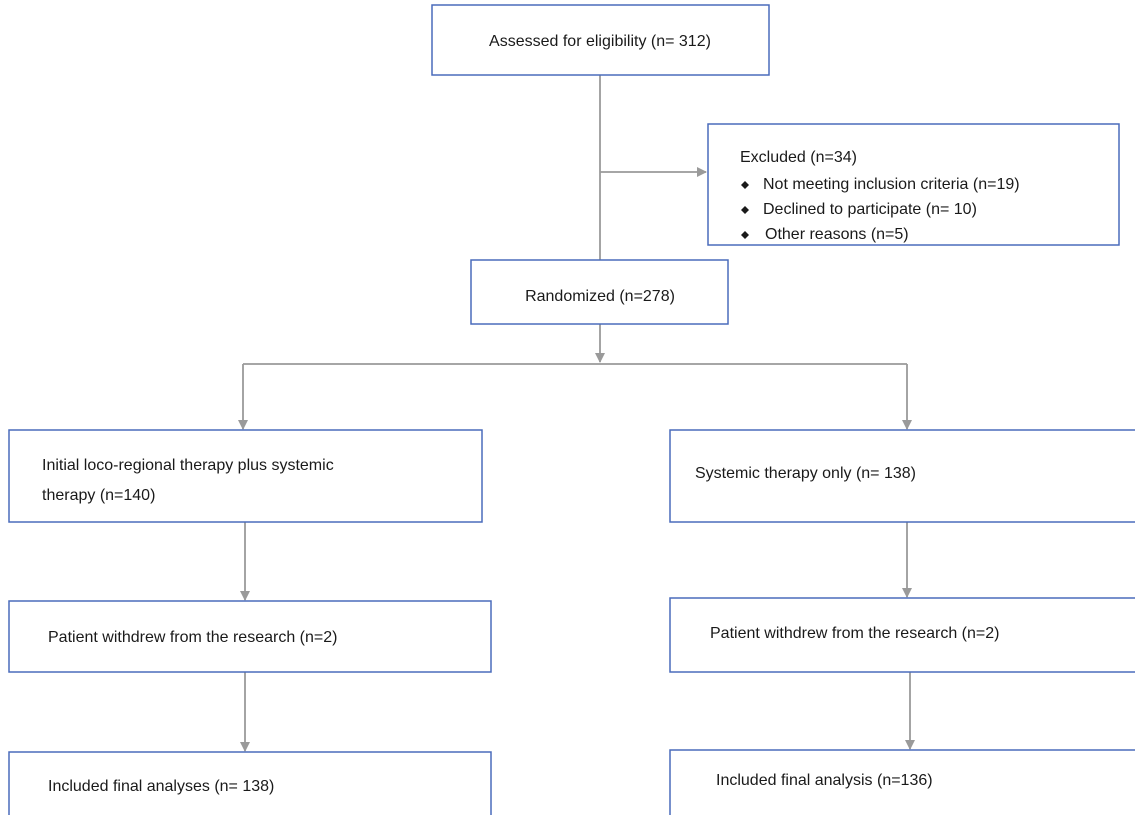  Describe the element at coordinates (600, 296) in the screenshot. I see `node-label: Randomized (n=278)` at that location.